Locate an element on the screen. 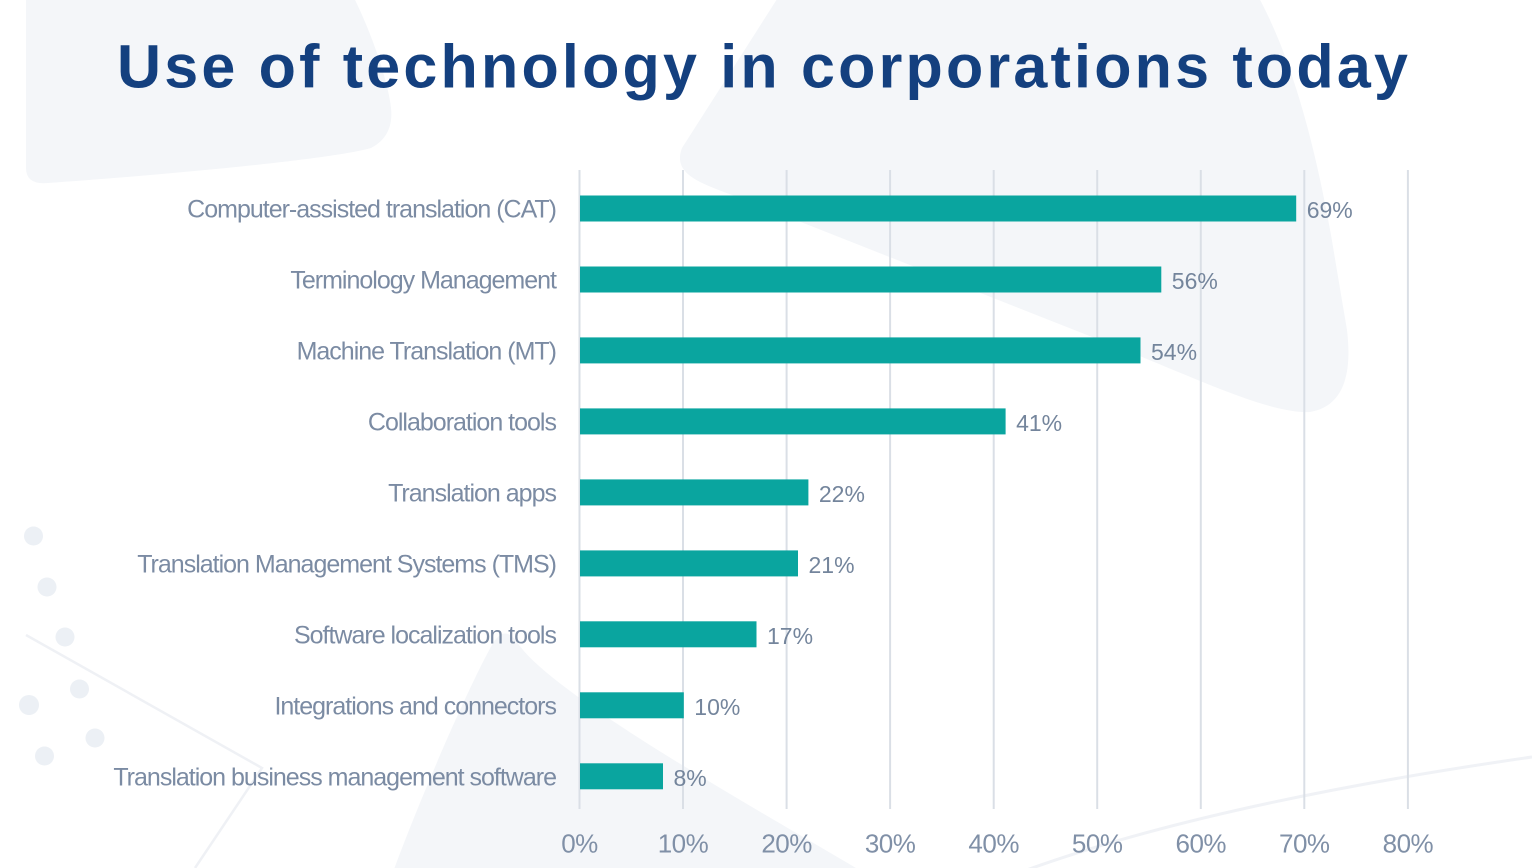  svg-text: 56% is located at coordinates (1195, 281).